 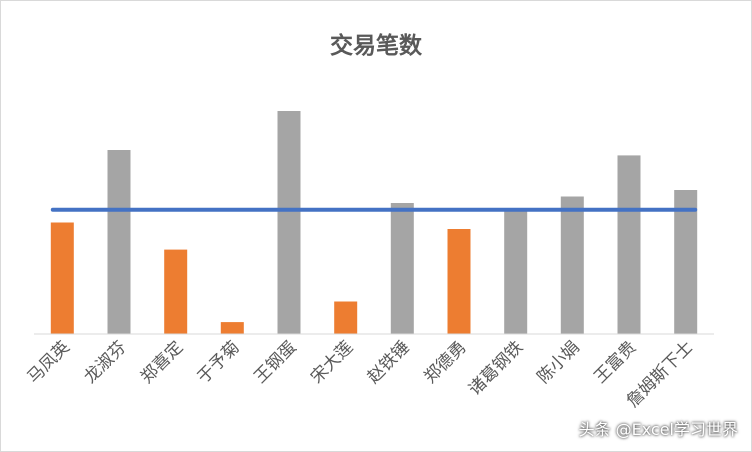 What do you see at coordinates (376, 46) in the screenshot?
I see `chart-title: 交易笔数` at bounding box center [376, 46].